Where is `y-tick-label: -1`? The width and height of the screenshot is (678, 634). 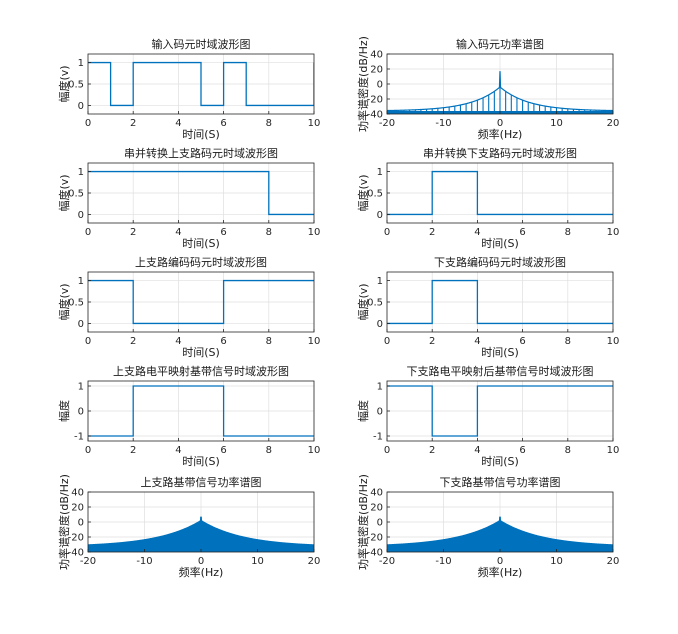
y-tick-label: -1 is located at coordinates (378, 437).